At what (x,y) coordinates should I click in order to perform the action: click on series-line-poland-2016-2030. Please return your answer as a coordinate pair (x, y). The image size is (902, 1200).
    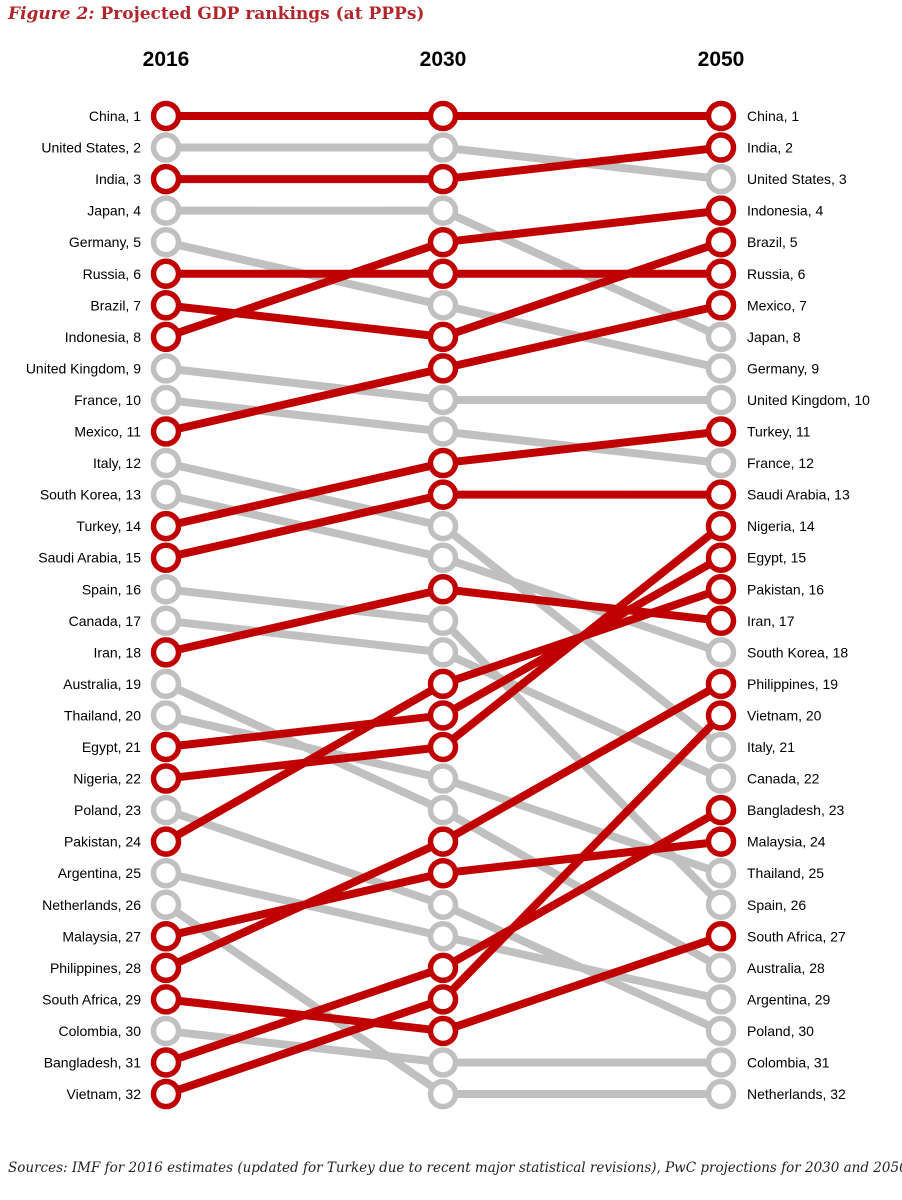
    Looking at the image, I should click on (304, 857).